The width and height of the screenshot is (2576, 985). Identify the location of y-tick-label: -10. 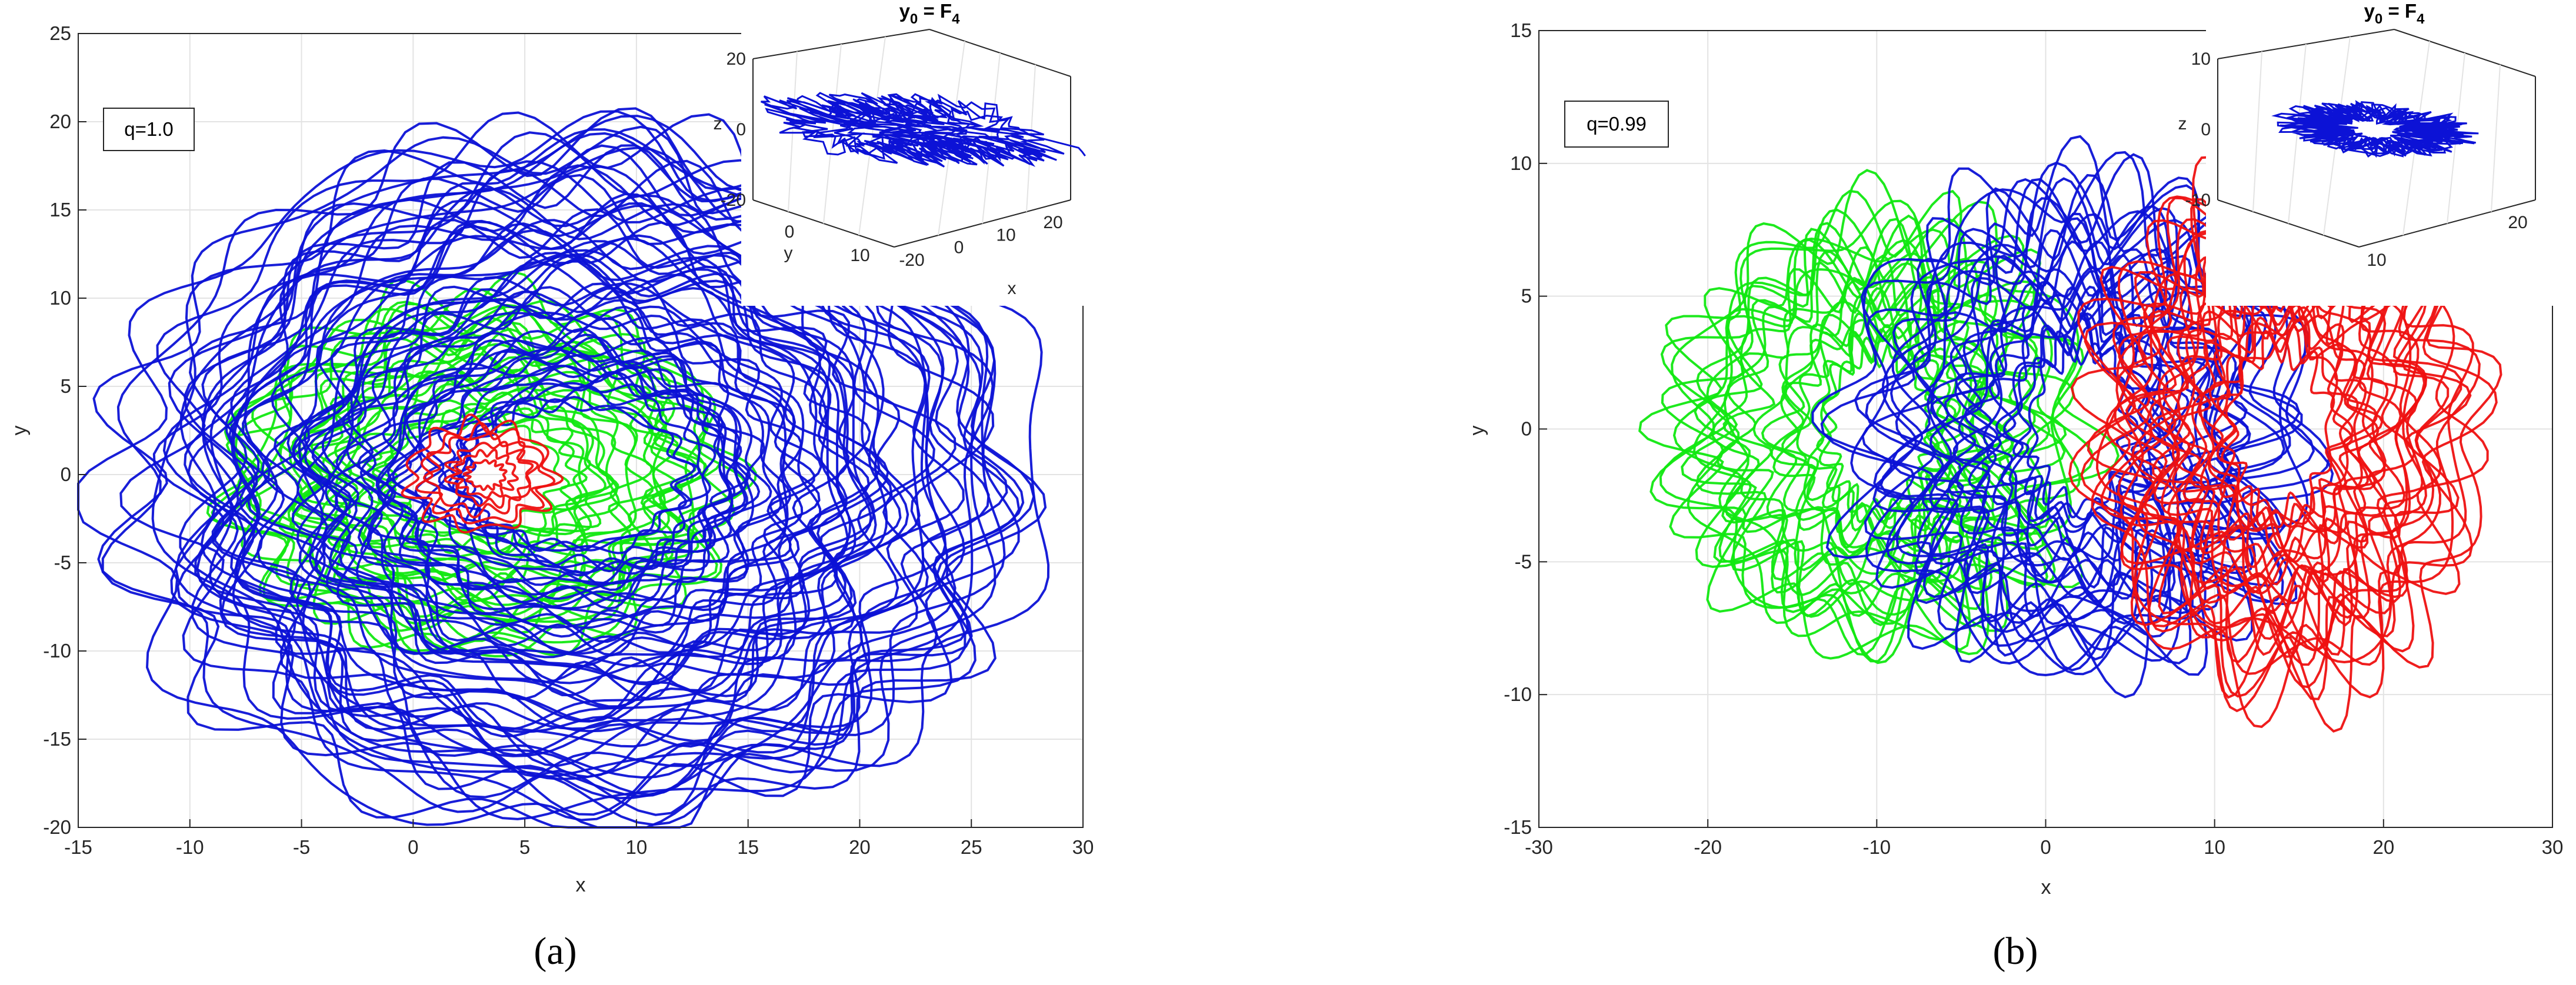
(1518, 694).